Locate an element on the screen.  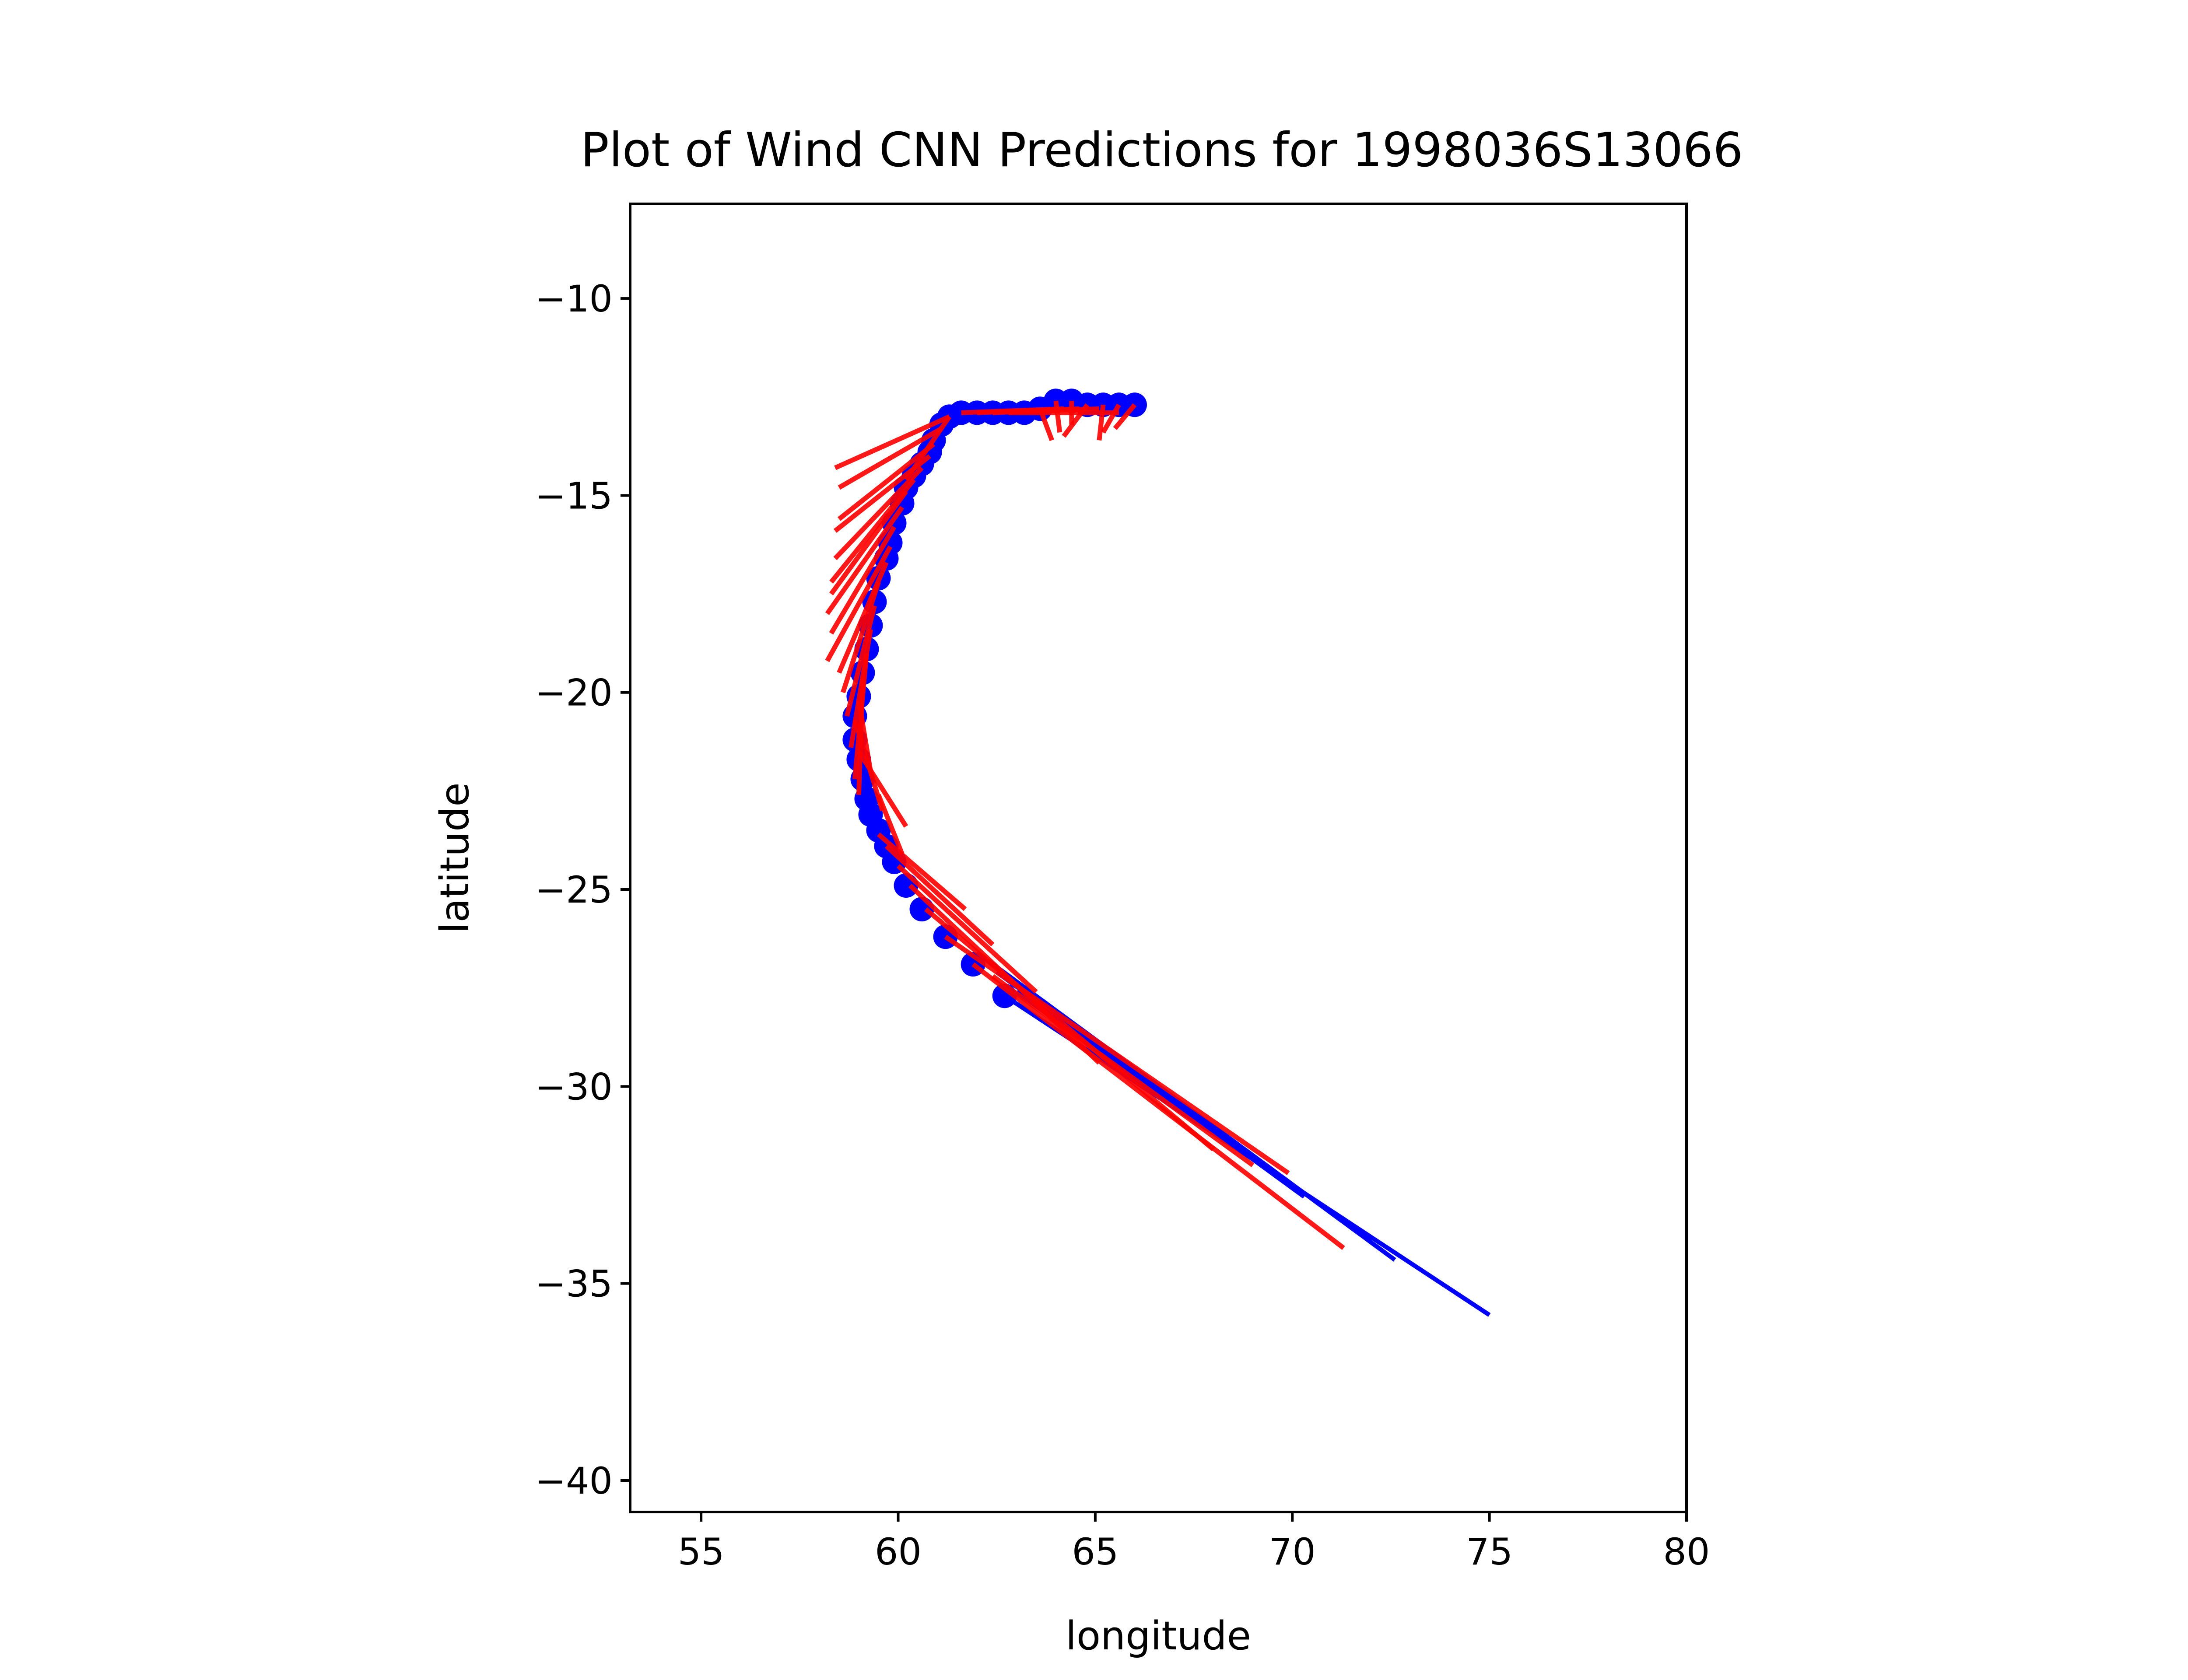
y-tick-label: −25 is located at coordinates (574, 889).